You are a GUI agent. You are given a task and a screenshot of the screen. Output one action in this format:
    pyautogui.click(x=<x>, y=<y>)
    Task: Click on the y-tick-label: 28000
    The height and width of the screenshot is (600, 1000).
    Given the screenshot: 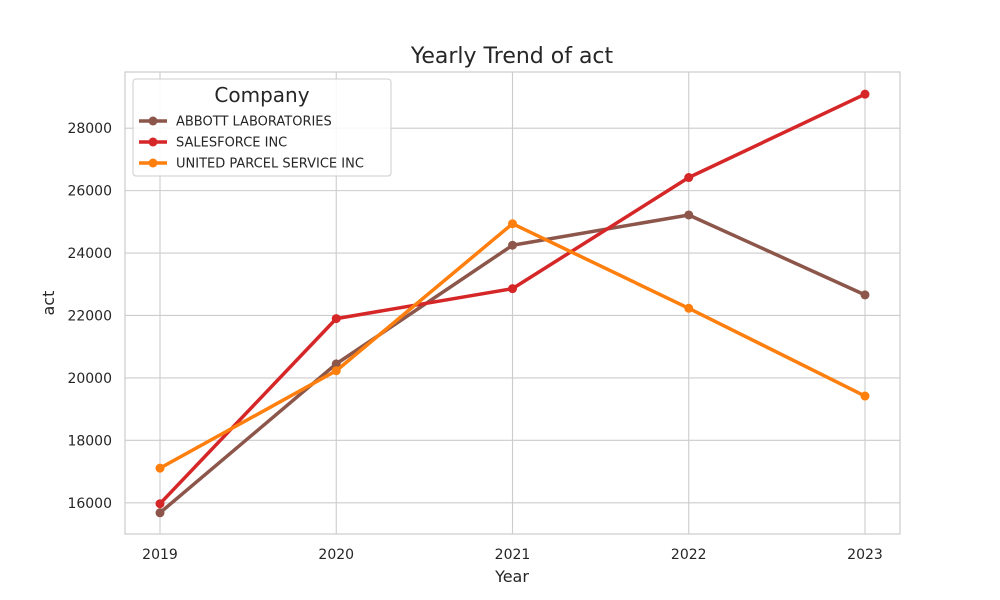 What is the action you would take?
    pyautogui.click(x=89, y=129)
    